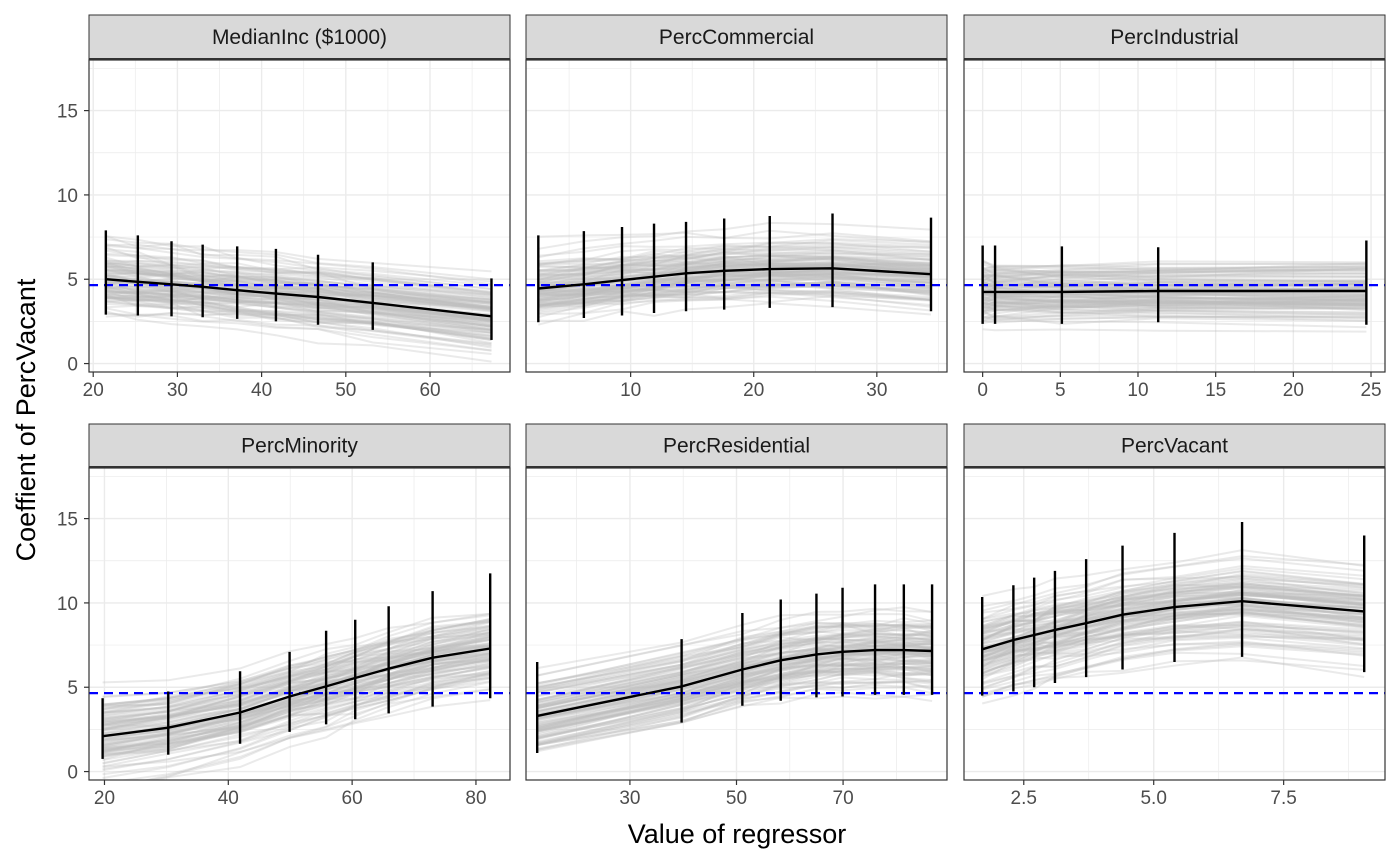  What do you see at coordinates (26, 419) in the screenshot?
I see `y-axis-title: Coeffient of PercVacant` at bounding box center [26, 419].